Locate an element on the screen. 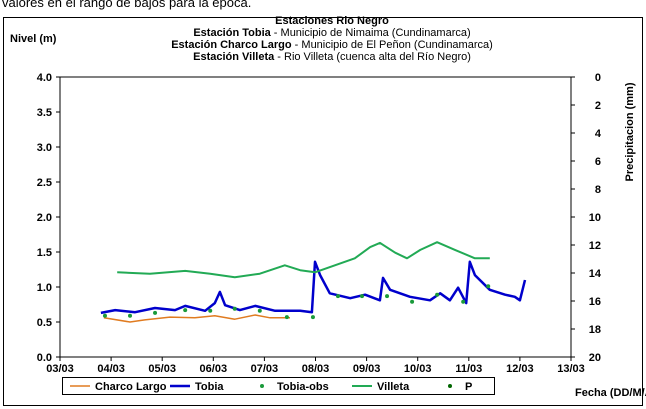 This screenshot has width=646, height=409. legend-box is located at coordinates (278, 386).